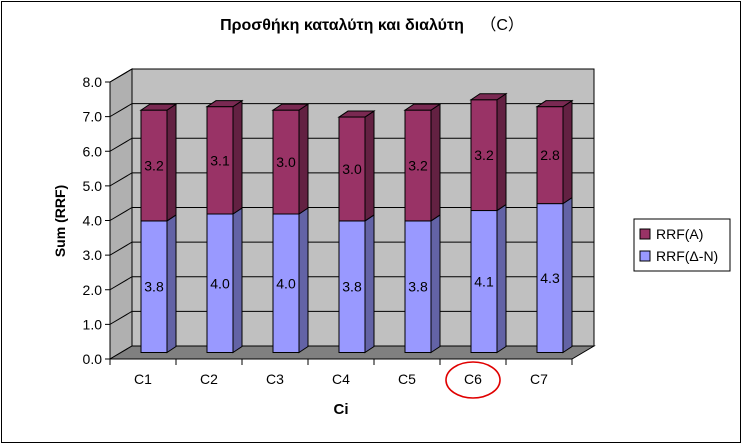  Describe the element at coordinates (369, 283) in the screenshot. I see `bar-C4-lower-side` at that location.